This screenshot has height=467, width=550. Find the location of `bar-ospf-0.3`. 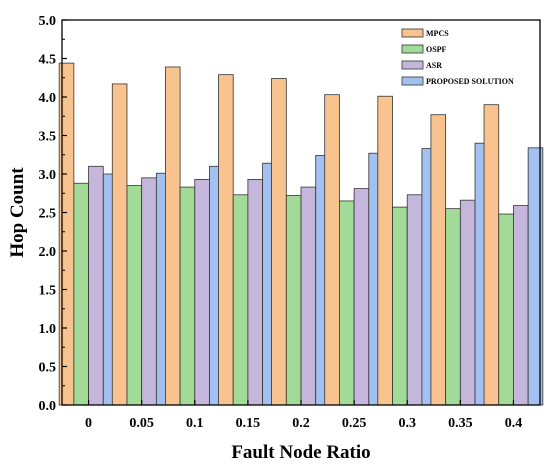

bar-ospf-0.3 is located at coordinates (400, 306).